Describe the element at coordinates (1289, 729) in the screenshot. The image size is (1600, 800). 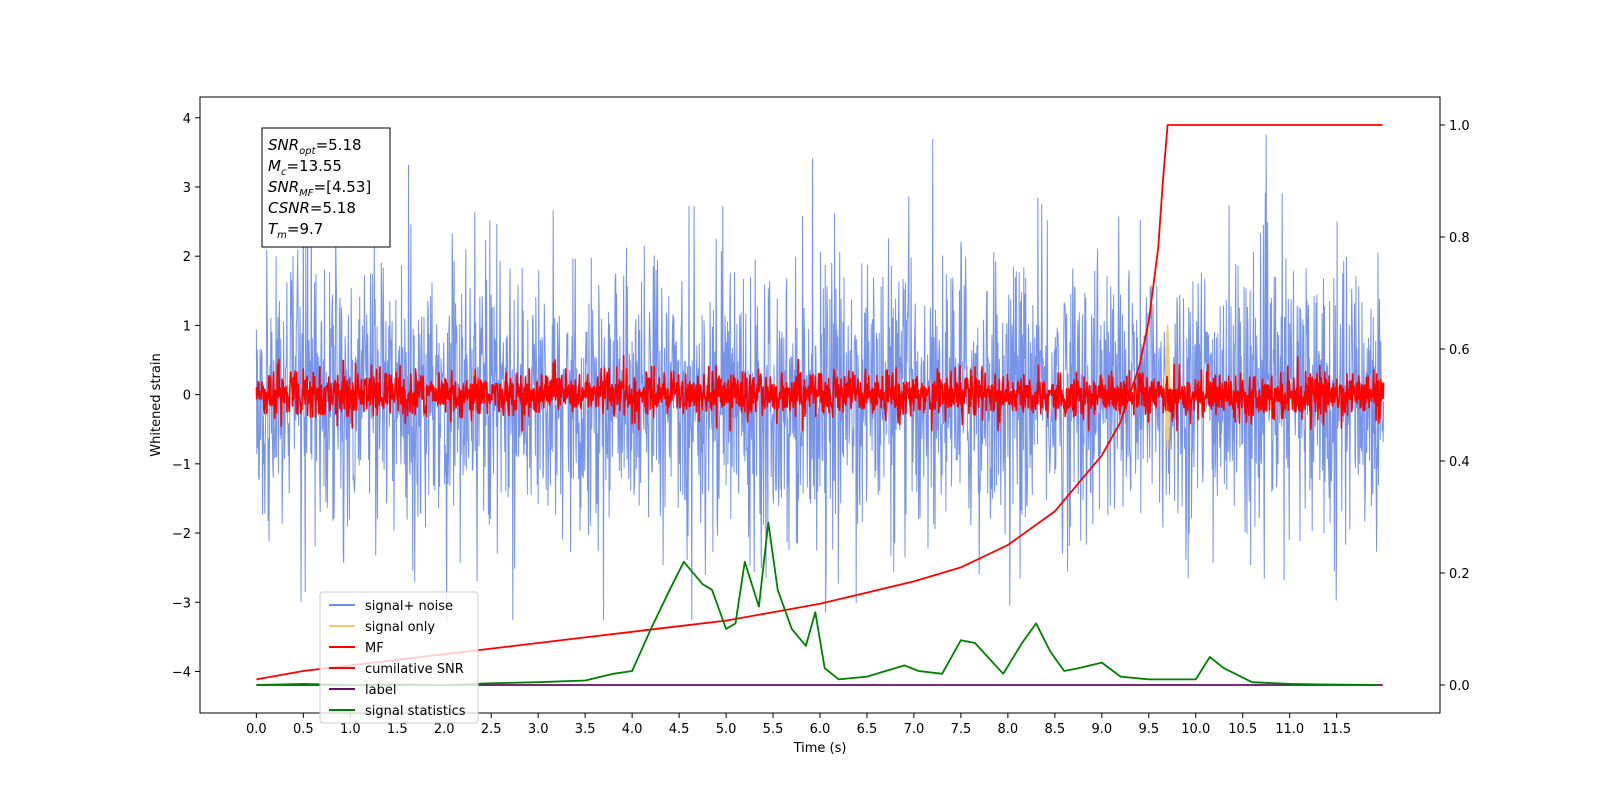
I see `x-tick-label: 11.0` at that location.